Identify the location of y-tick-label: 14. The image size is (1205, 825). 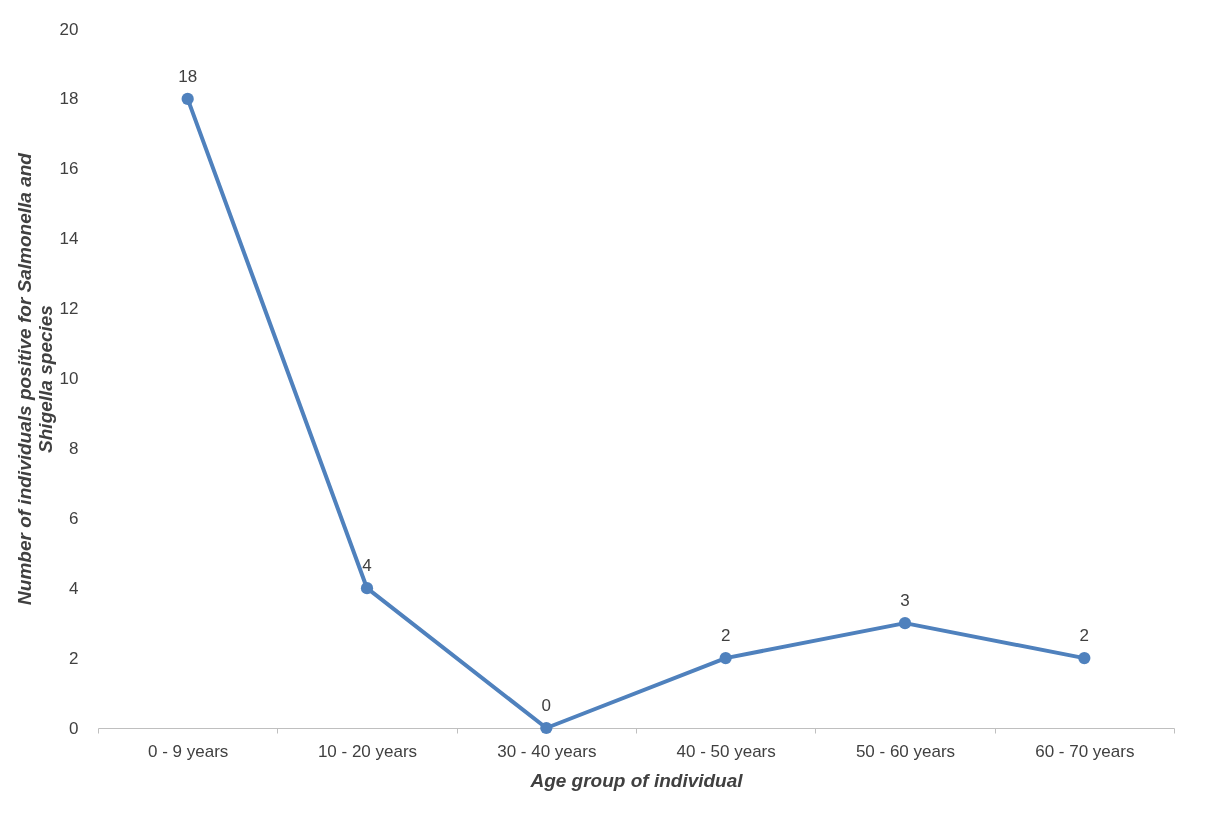
(69, 239).